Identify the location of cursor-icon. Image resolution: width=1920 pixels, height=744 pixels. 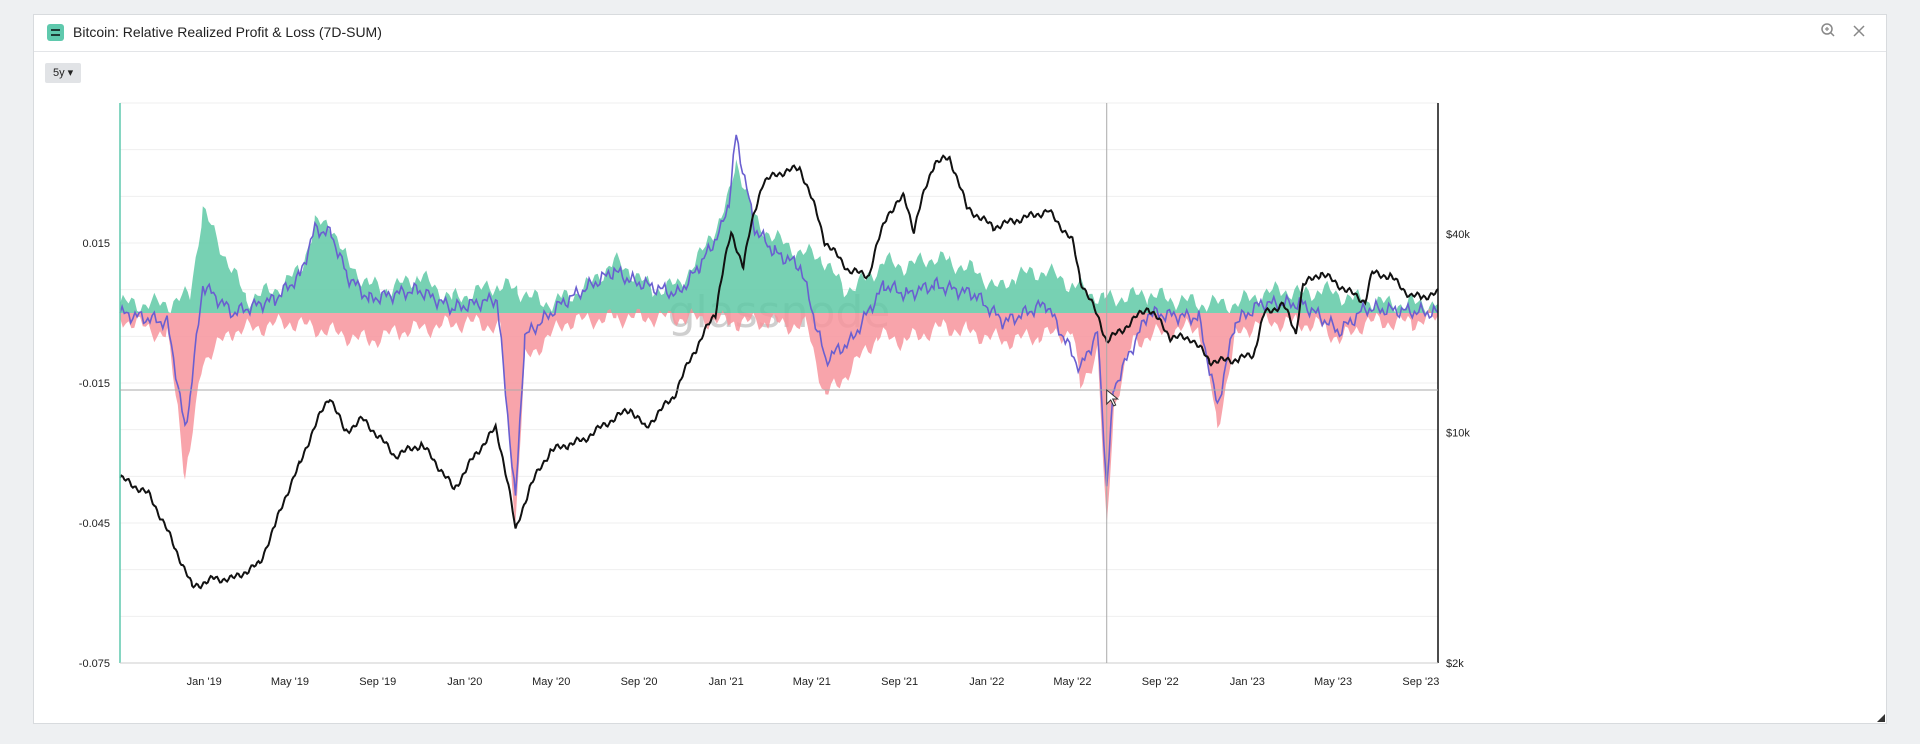
(1113, 397).